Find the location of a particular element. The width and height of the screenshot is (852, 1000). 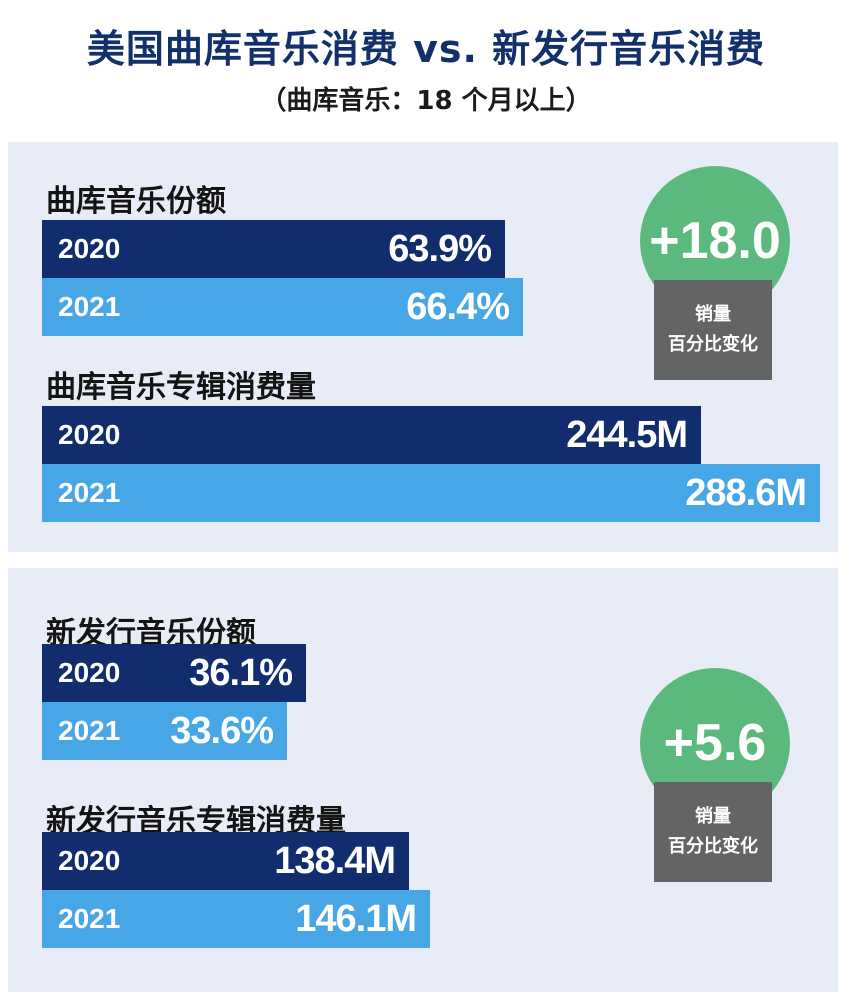

bar-value-label: 138.4M is located at coordinates (335, 861).